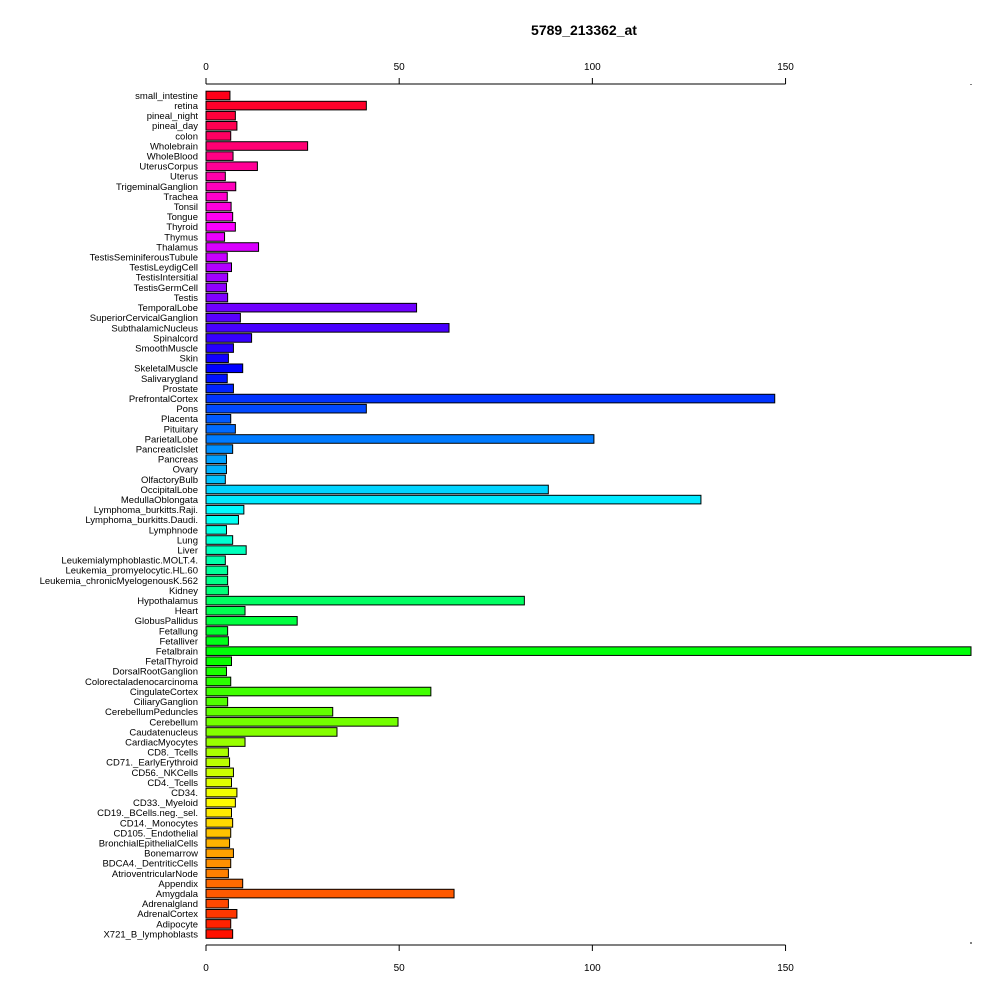  I want to click on category-label: WholeBlood, so click(172, 157).